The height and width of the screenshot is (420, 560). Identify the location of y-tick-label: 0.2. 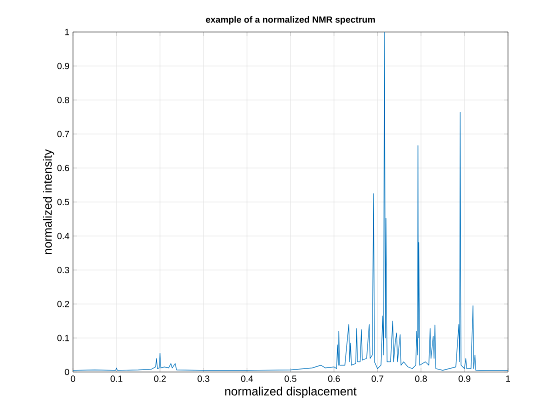
(63, 304).